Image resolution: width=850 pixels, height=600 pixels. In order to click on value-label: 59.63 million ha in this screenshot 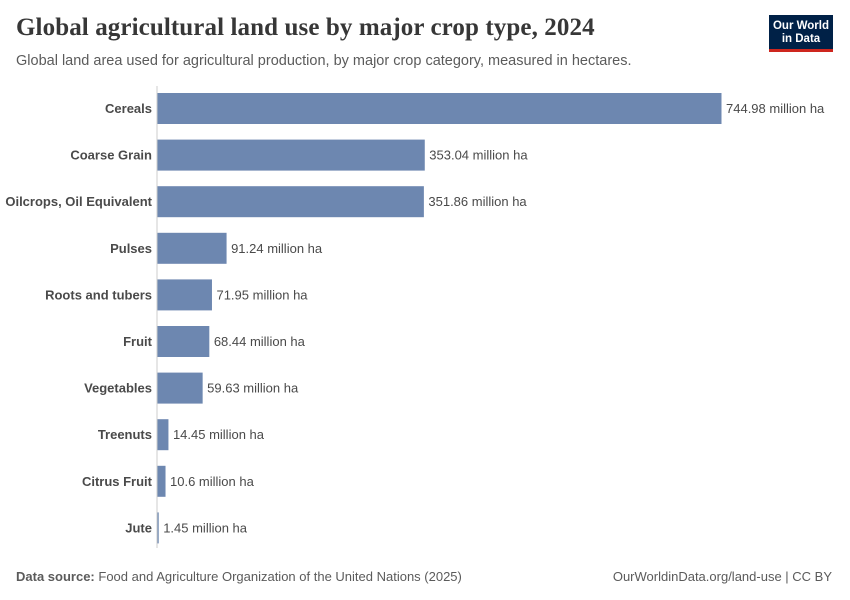, I will do `click(253, 388)`.